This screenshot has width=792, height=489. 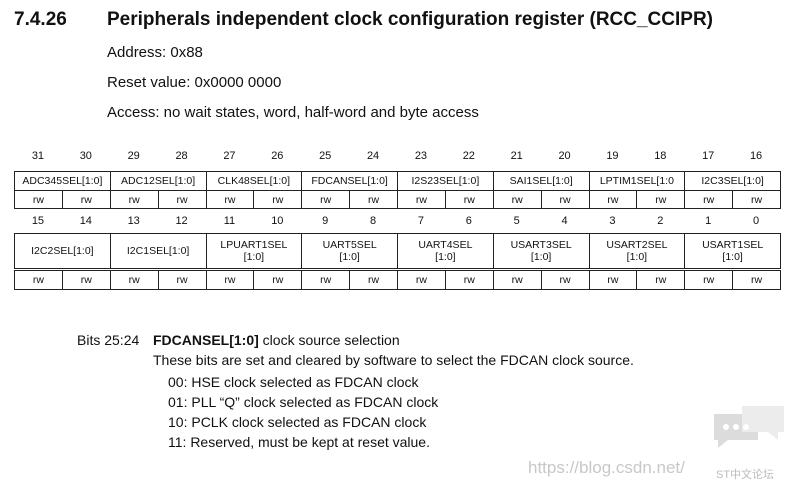 What do you see at coordinates (206, 340) in the screenshot?
I see `desc-field: FDCANSEL[1:0]` at bounding box center [206, 340].